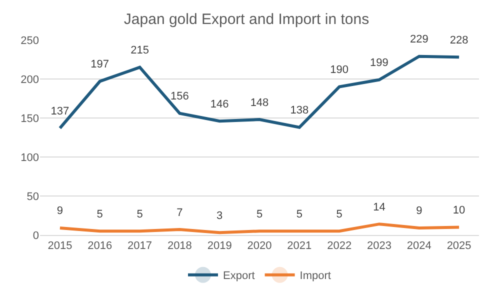 The width and height of the screenshot is (493, 301). What do you see at coordinates (259, 102) in the screenshot?
I see `data-label: 148` at bounding box center [259, 102].